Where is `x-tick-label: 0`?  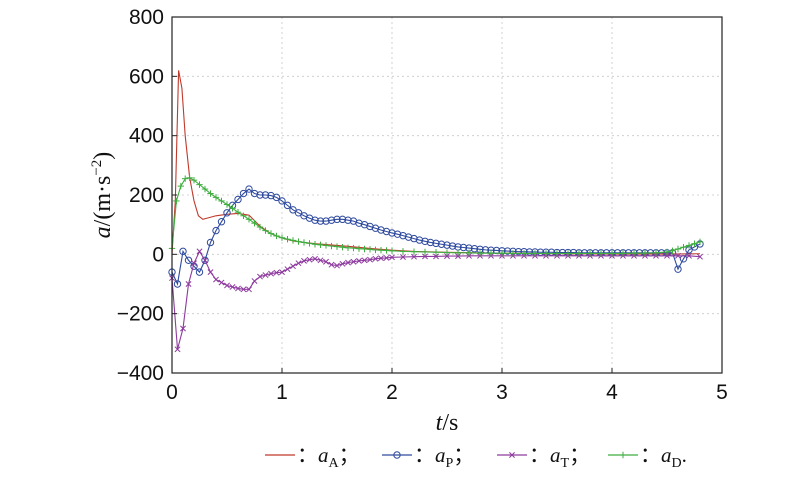
x-tick-label: 0 is located at coordinates (172, 392).